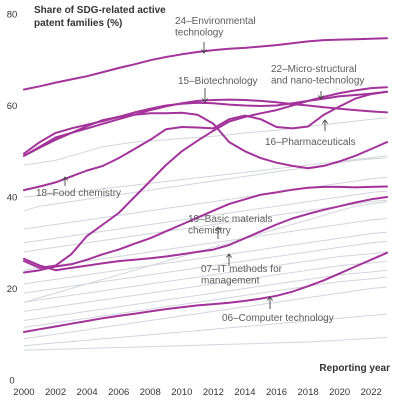 The width and height of the screenshot is (400, 408). What do you see at coordinates (218, 81) in the screenshot?
I see `annotation-label-2: 15–Biotechnology` at bounding box center [218, 81].